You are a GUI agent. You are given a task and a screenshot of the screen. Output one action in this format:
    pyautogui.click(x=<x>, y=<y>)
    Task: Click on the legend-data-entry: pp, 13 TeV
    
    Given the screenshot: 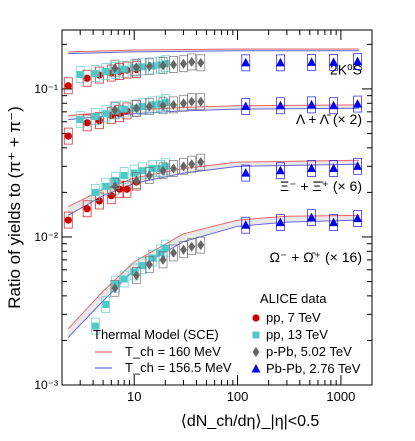 What is the action you would take?
    pyautogui.click(x=297, y=334)
    